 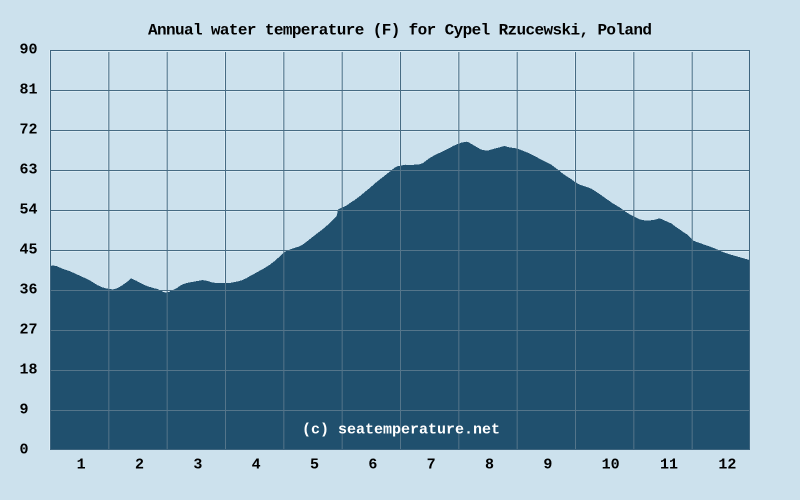 What do you see at coordinates (727, 465) in the screenshot?
I see `svg-text: 12` at bounding box center [727, 465].